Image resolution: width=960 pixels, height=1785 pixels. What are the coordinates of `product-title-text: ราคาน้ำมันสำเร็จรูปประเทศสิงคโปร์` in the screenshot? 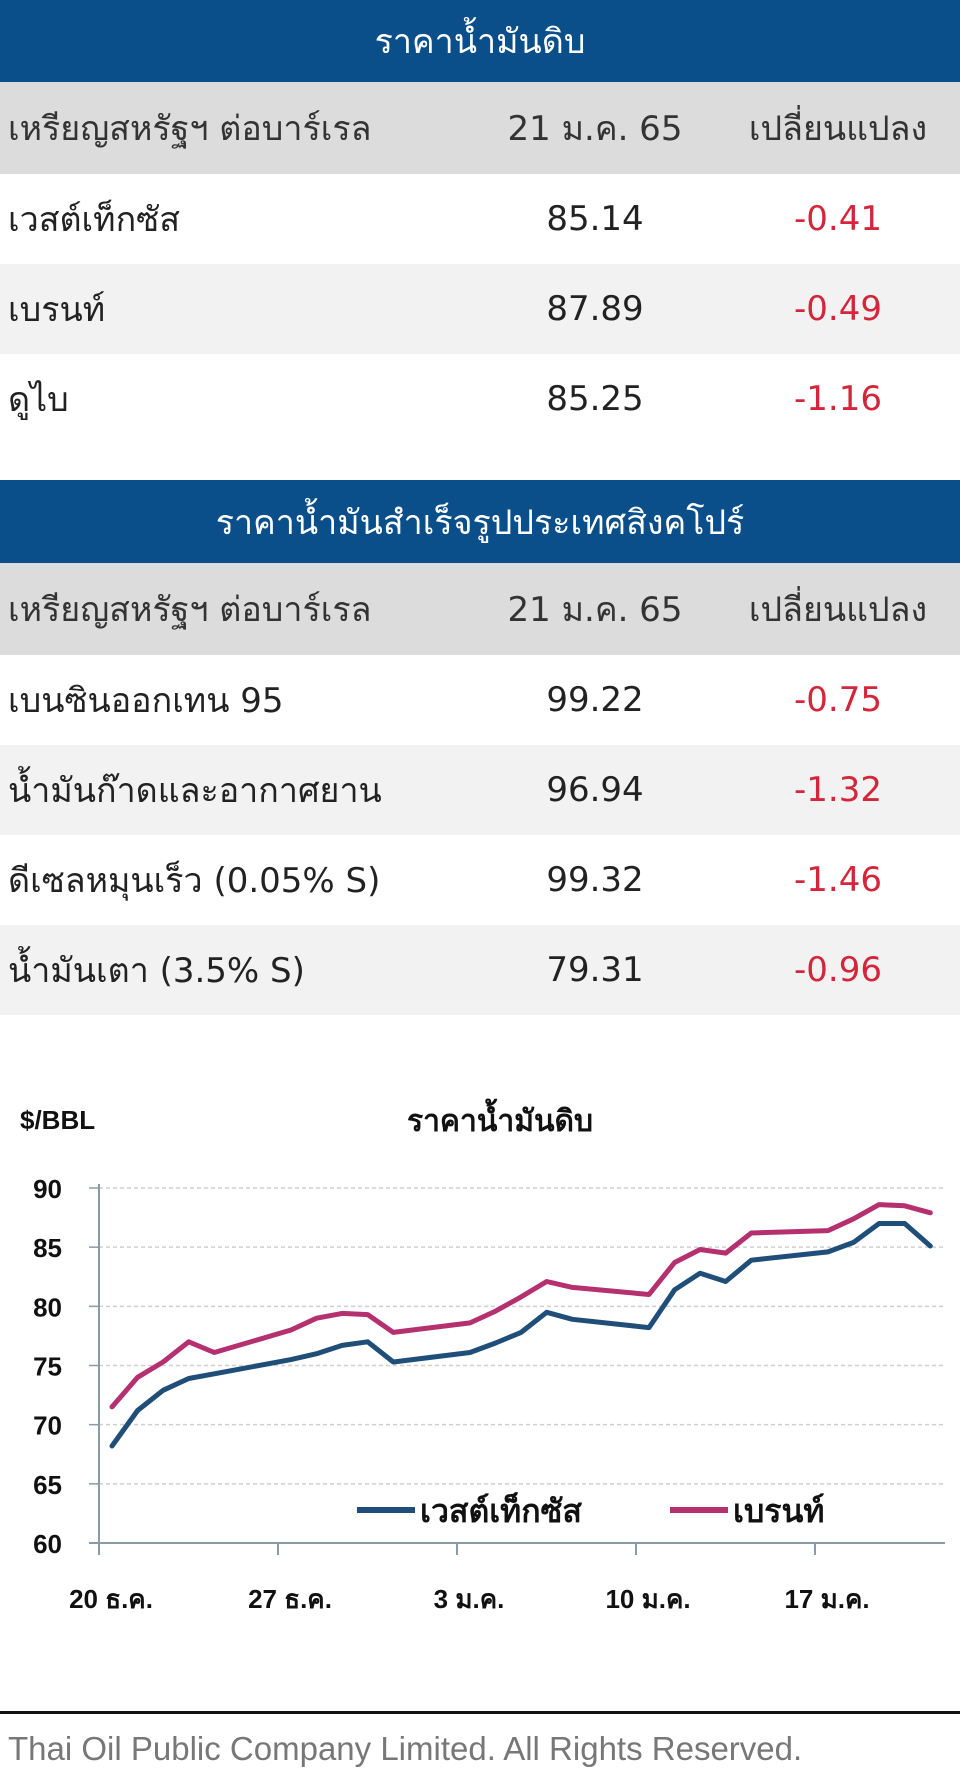 It's located at (480, 522).